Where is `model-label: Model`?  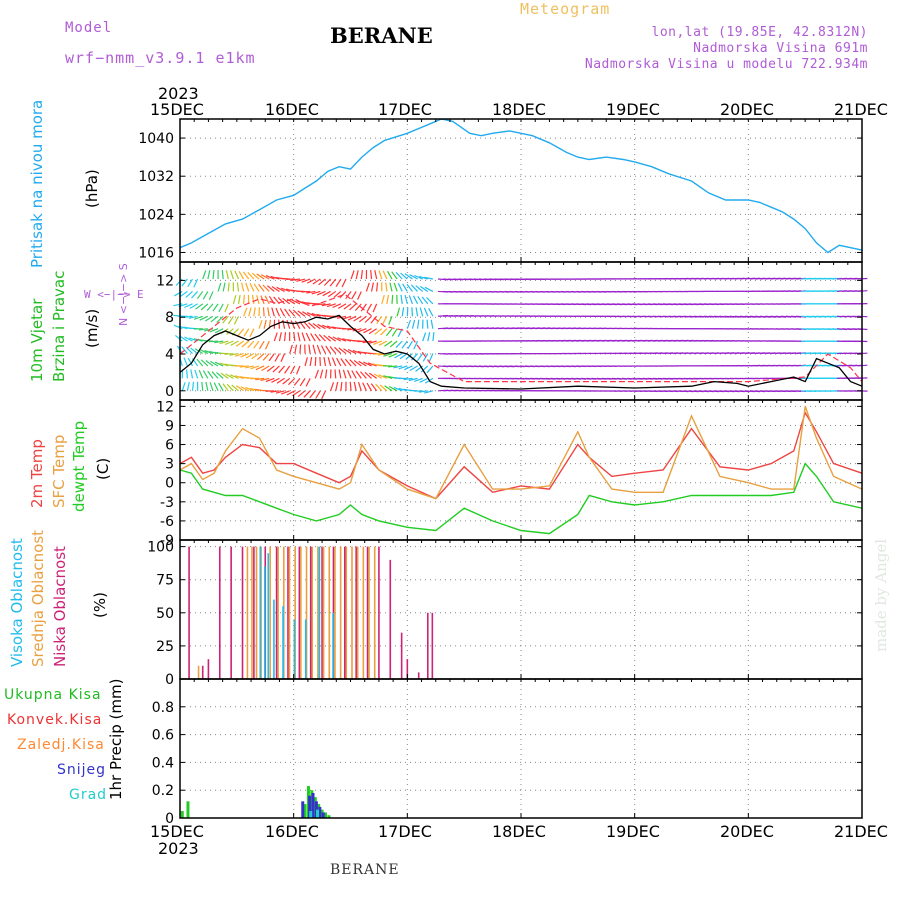 model-label: Model is located at coordinates (89, 28).